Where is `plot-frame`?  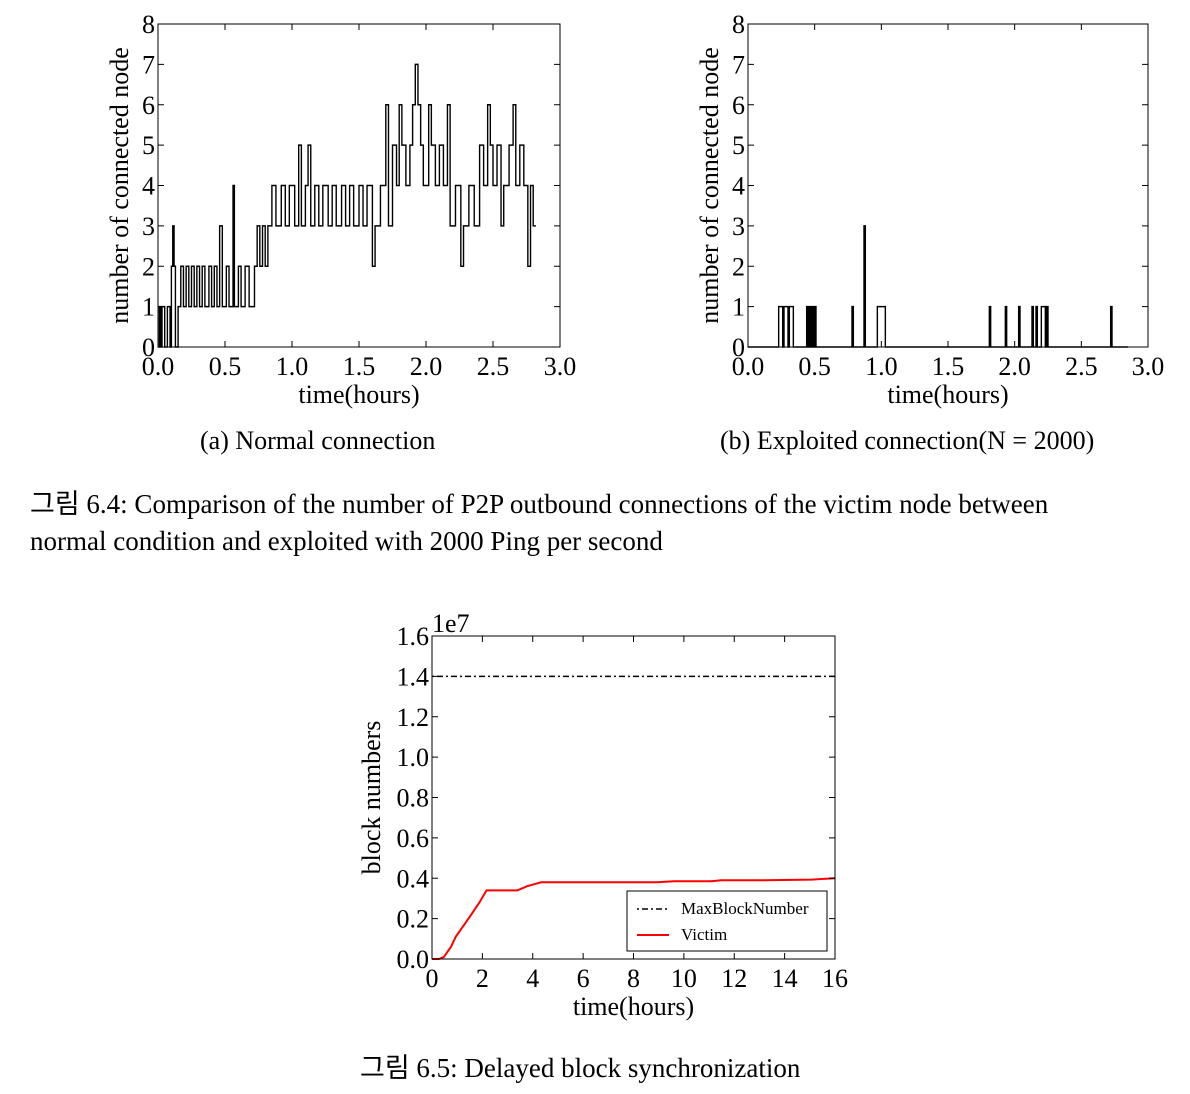 plot-frame is located at coordinates (948, 185).